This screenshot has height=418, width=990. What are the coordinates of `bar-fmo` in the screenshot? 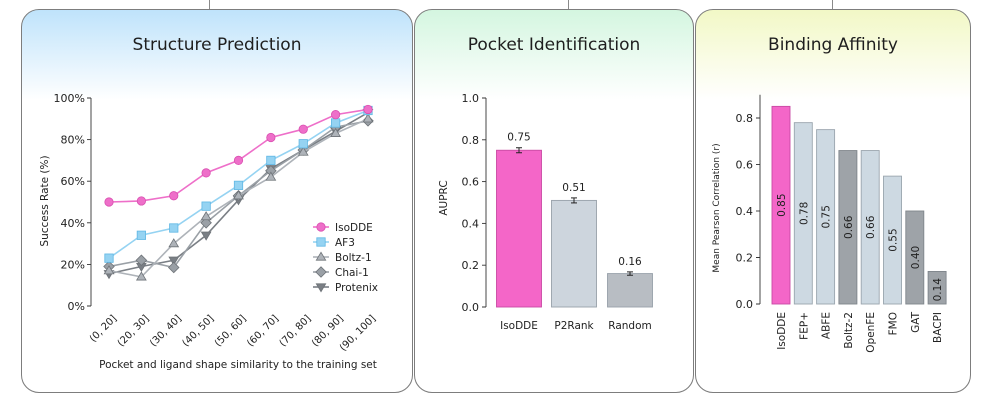 It's located at (892, 240).